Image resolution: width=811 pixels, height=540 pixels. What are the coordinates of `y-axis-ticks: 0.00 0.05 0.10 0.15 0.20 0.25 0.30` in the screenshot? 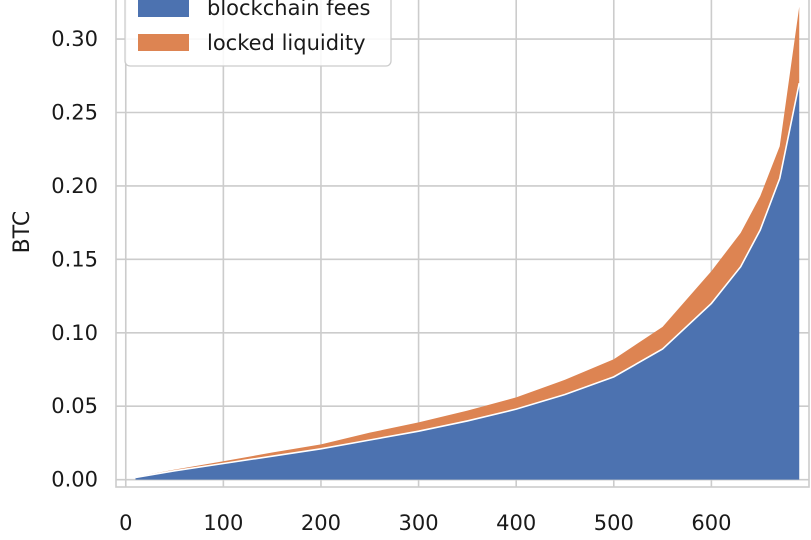 It's located at (74, 259).